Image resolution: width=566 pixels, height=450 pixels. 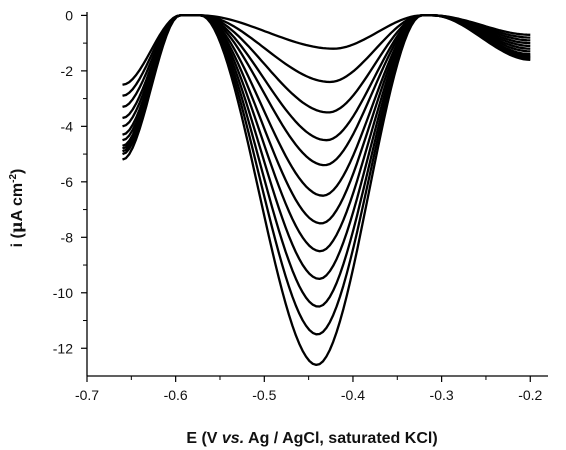 What do you see at coordinates (442, 395) in the screenshot?
I see `x-tick-label: -0.3` at bounding box center [442, 395].